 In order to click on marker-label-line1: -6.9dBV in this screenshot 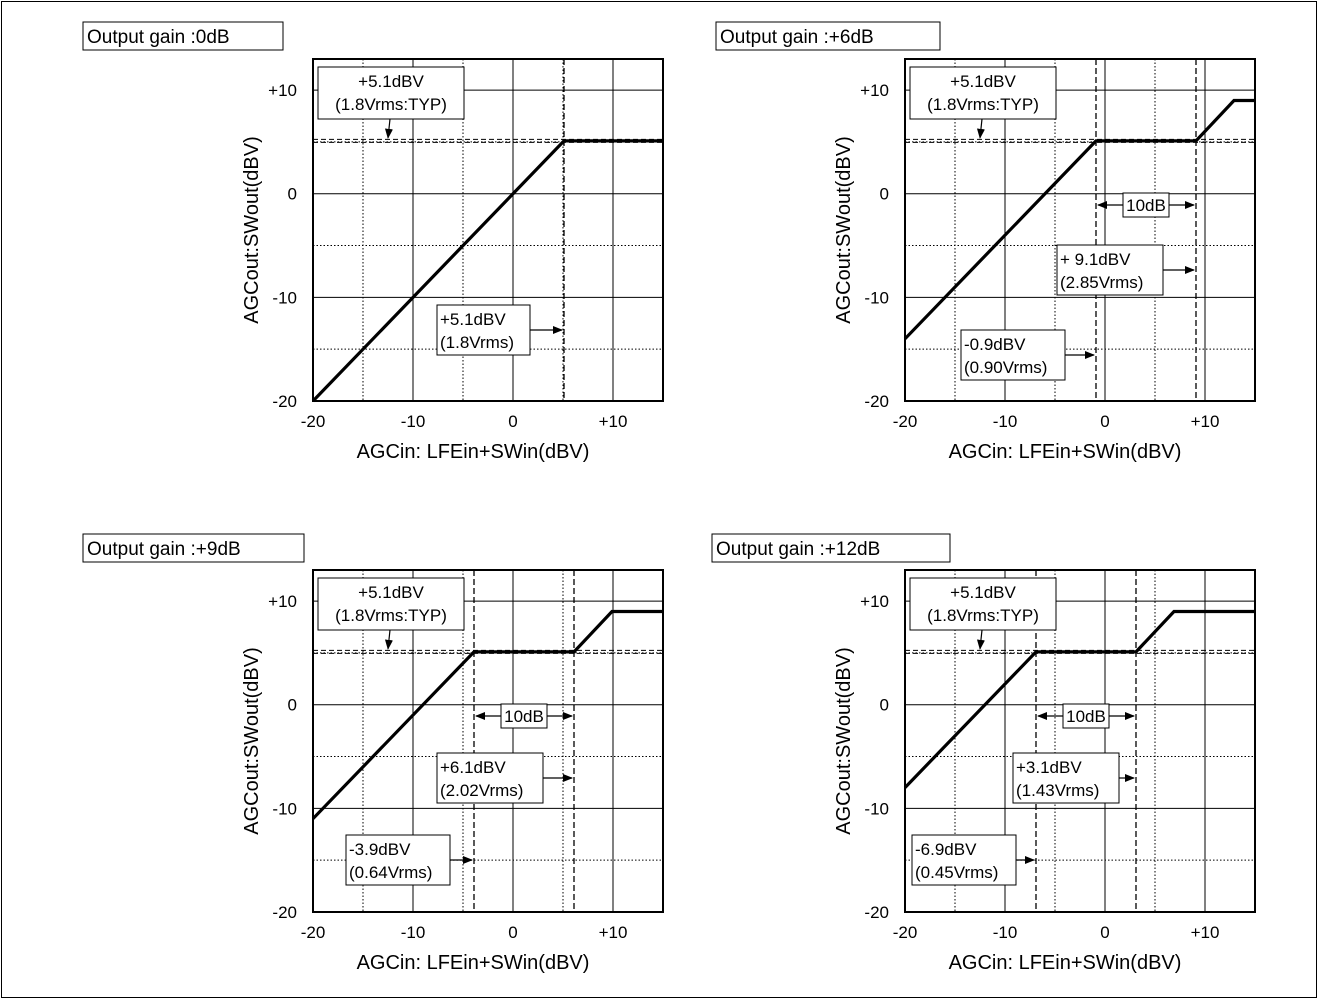, I will do `click(946, 849)`.